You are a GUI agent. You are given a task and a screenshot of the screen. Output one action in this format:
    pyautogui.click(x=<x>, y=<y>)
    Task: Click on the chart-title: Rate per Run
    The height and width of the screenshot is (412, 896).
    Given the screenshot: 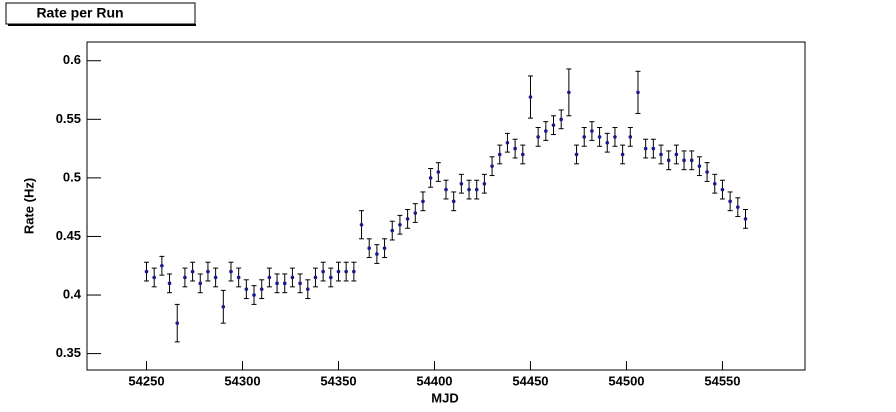 What is the action you would take?
    pyautogui.click(x=79, y=13)
    